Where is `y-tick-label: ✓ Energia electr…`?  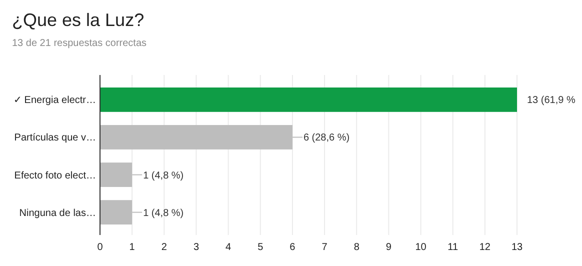 y-tick-label: ✓ Energia electr… is located at coordinates (55, 100).